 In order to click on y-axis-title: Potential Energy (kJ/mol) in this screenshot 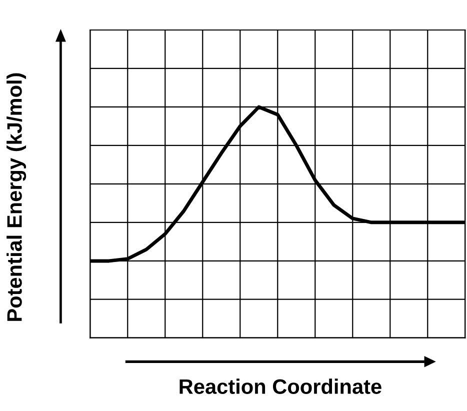, I will do `click(16, 197)`.